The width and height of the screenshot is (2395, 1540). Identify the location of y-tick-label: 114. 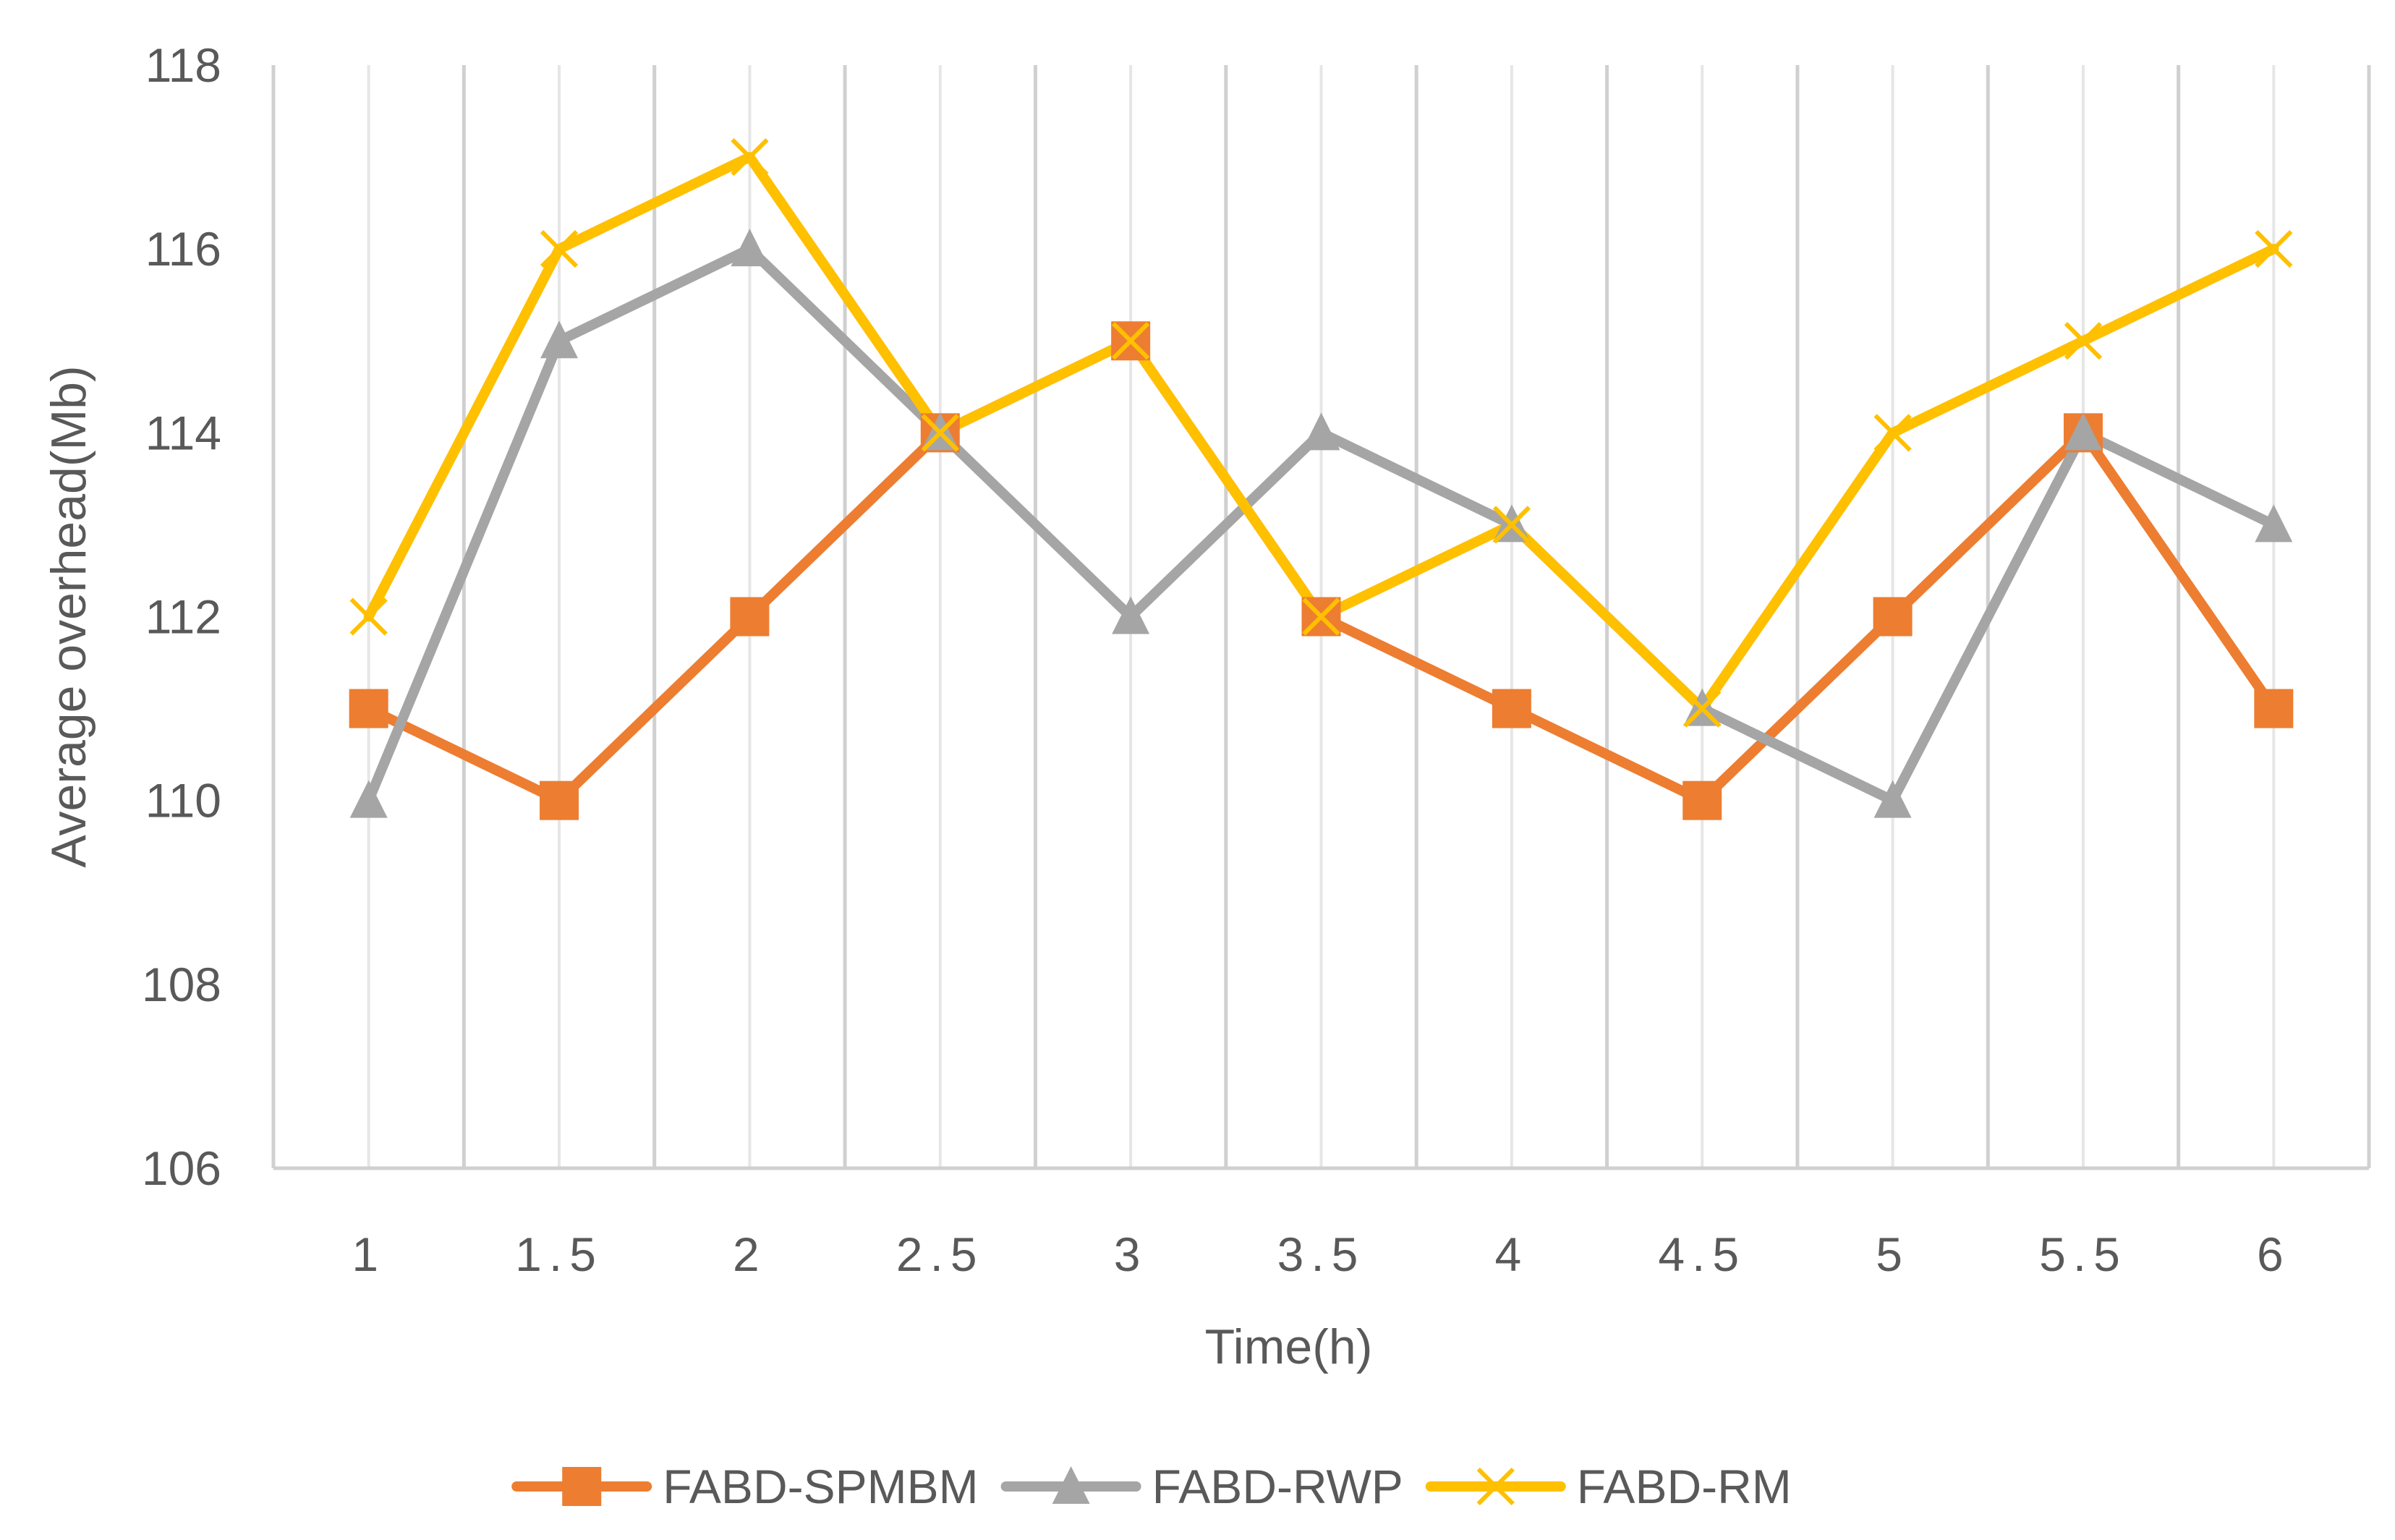
(183, 433).